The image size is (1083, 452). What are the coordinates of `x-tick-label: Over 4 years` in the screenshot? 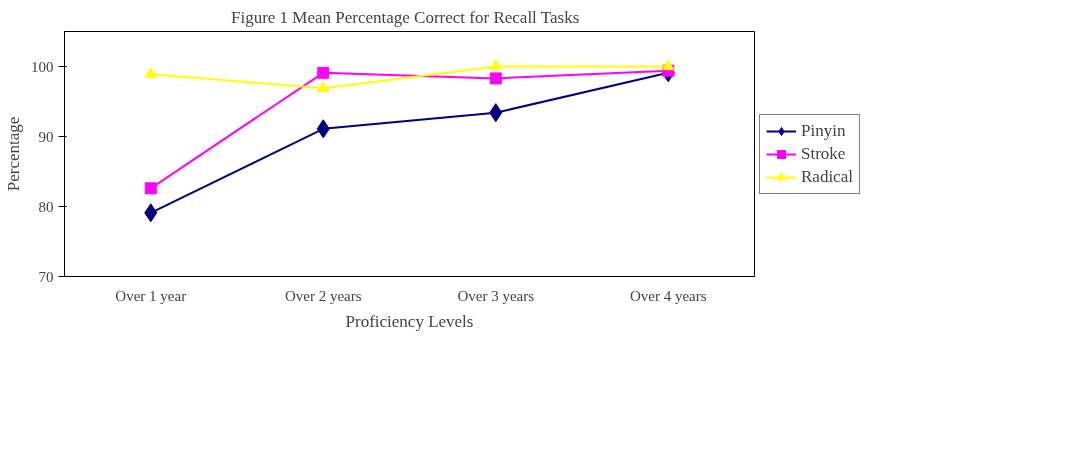 It's located at (668, 295).